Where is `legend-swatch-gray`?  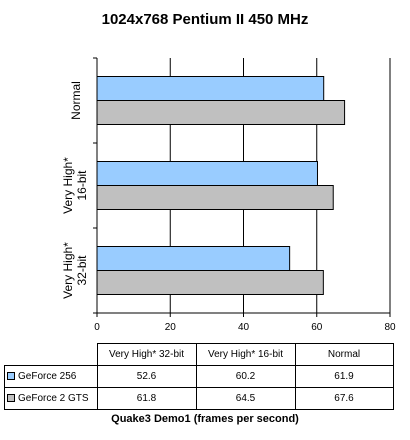 legend-swatch-gray is located at coordinates (11, 398).